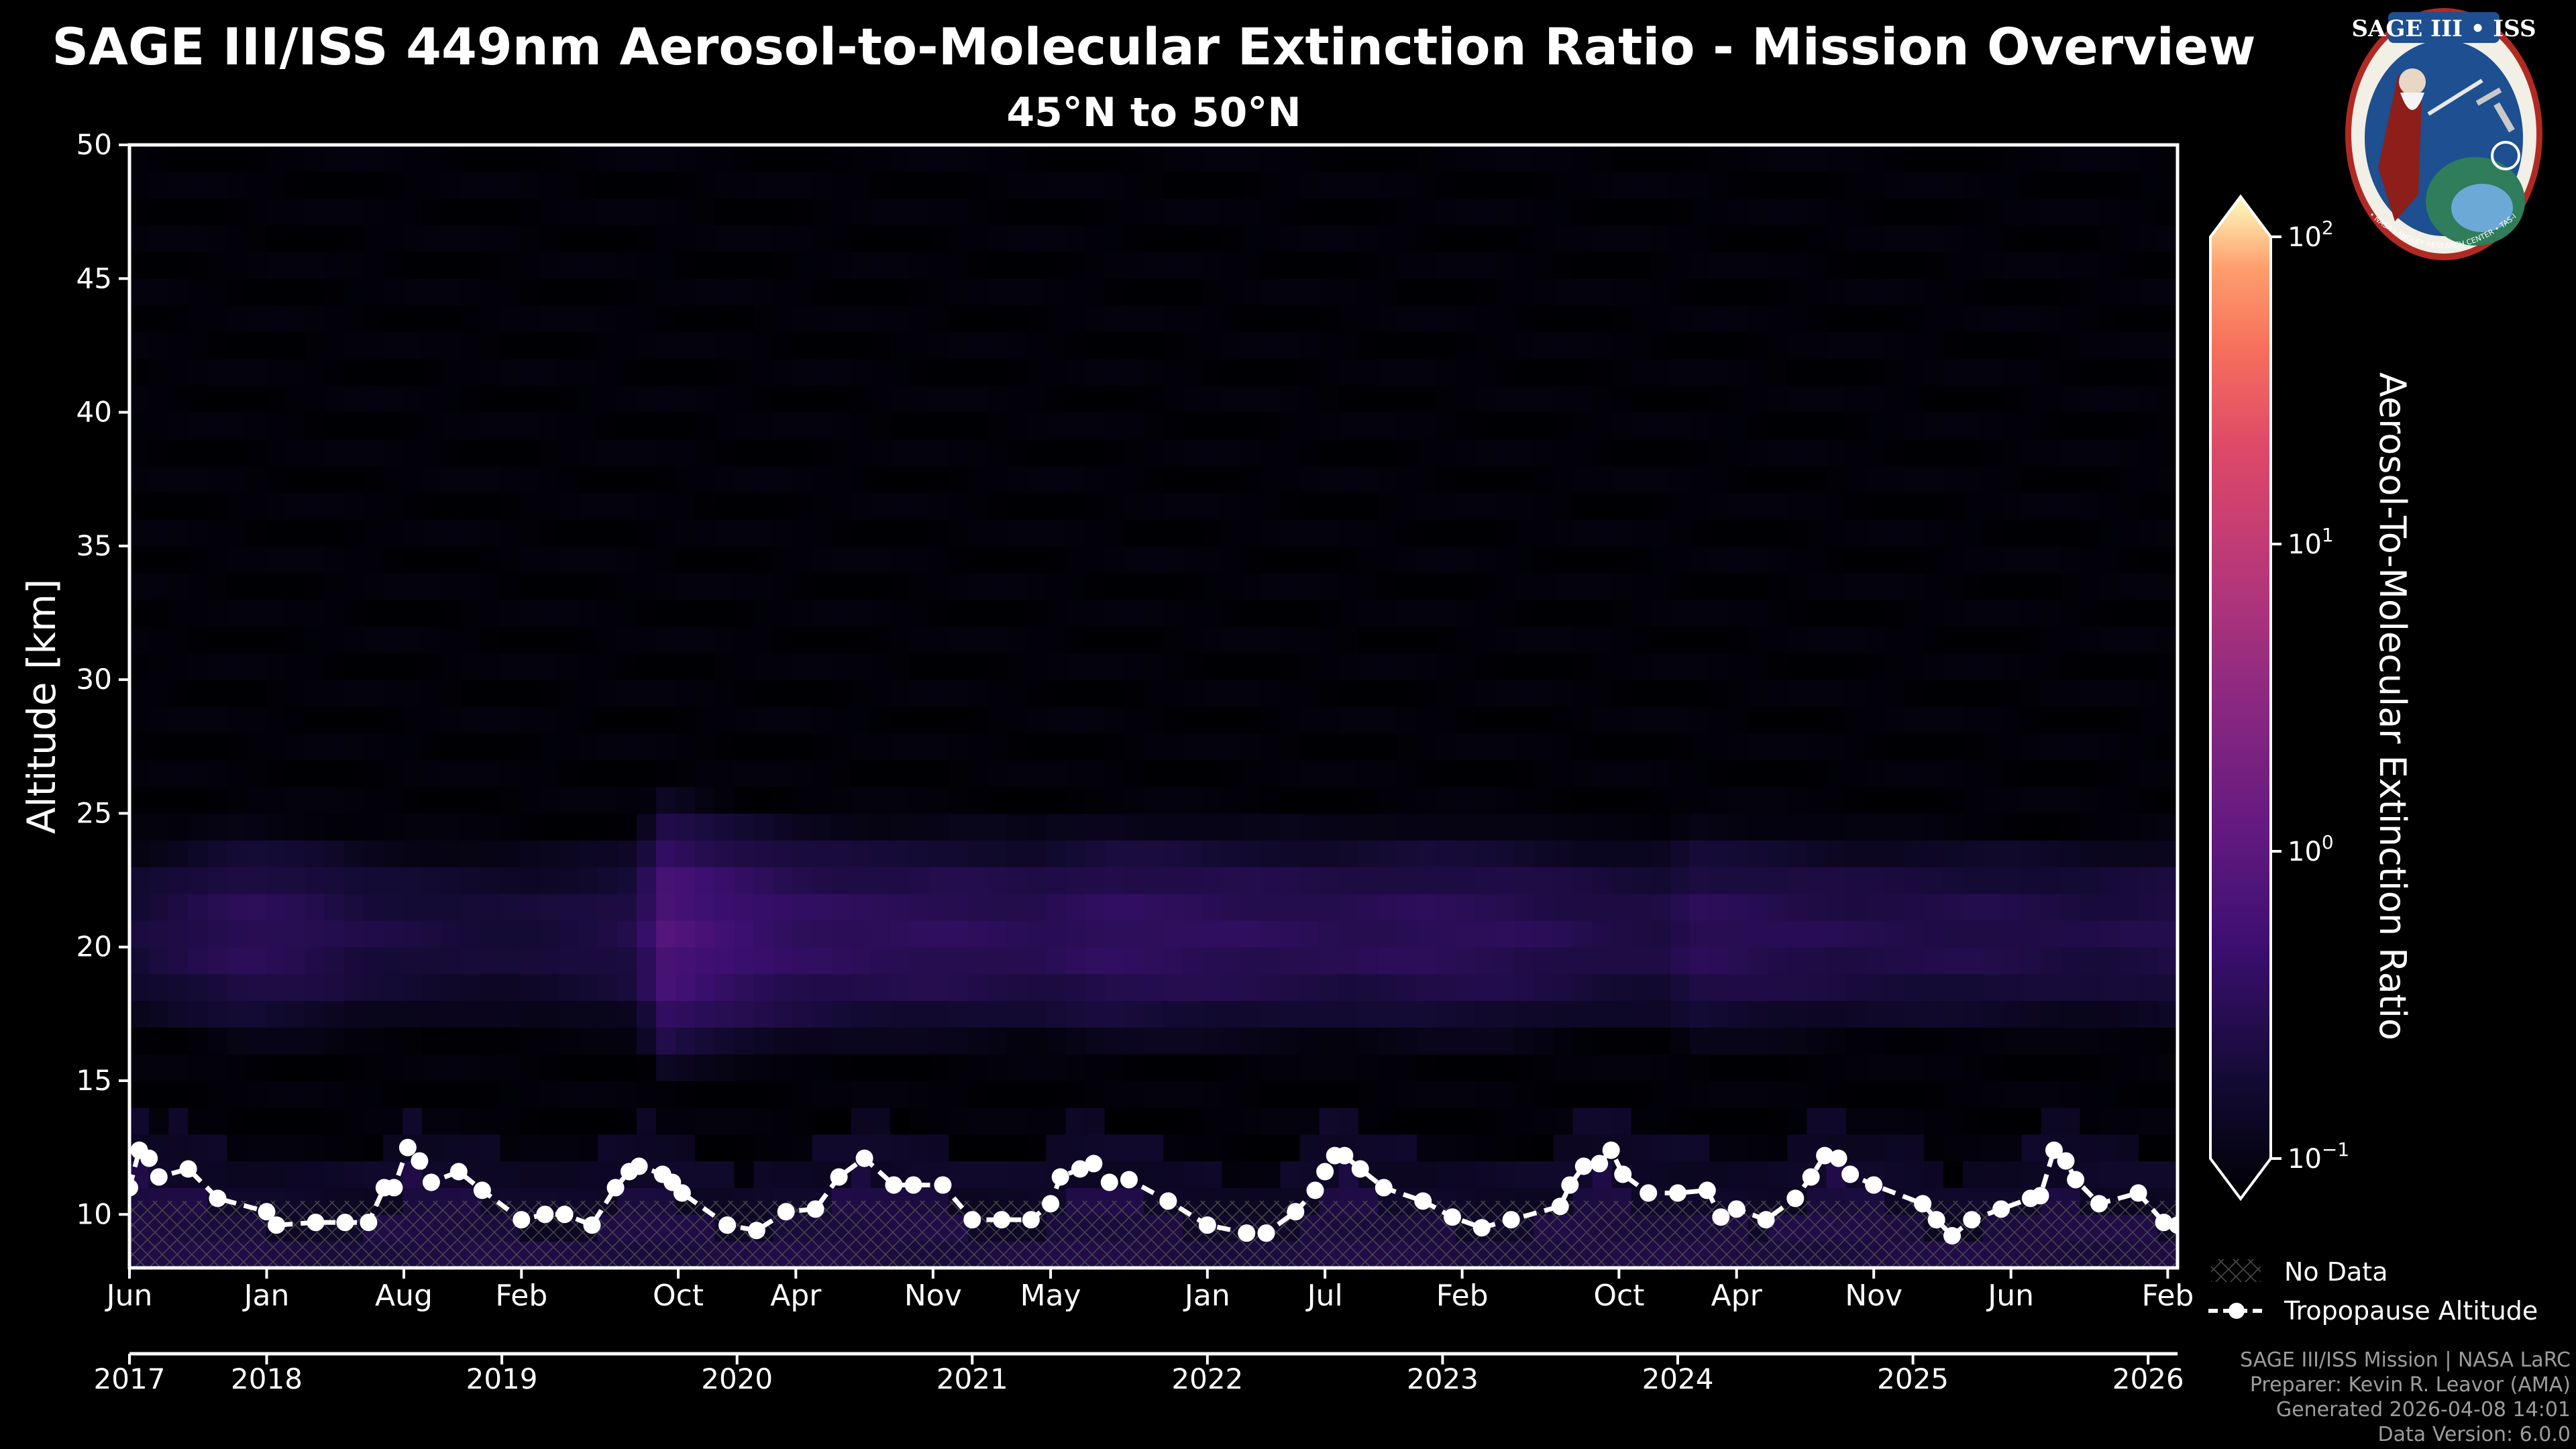  What do you see at coordinates (2373, 1291) in the screenshot?
I see `legend: No Data Tropopause Altitude` at bounding box center [2373, 1291].